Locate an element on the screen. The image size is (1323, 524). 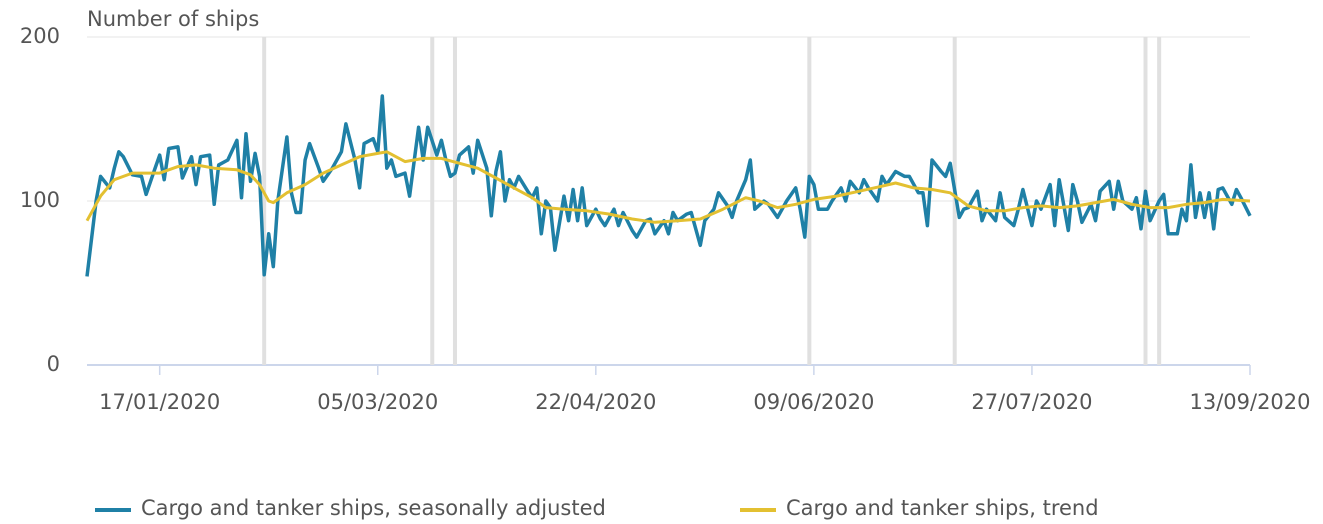
x-tick-label: 05/03/2020 is located at coordinates (377, 402).